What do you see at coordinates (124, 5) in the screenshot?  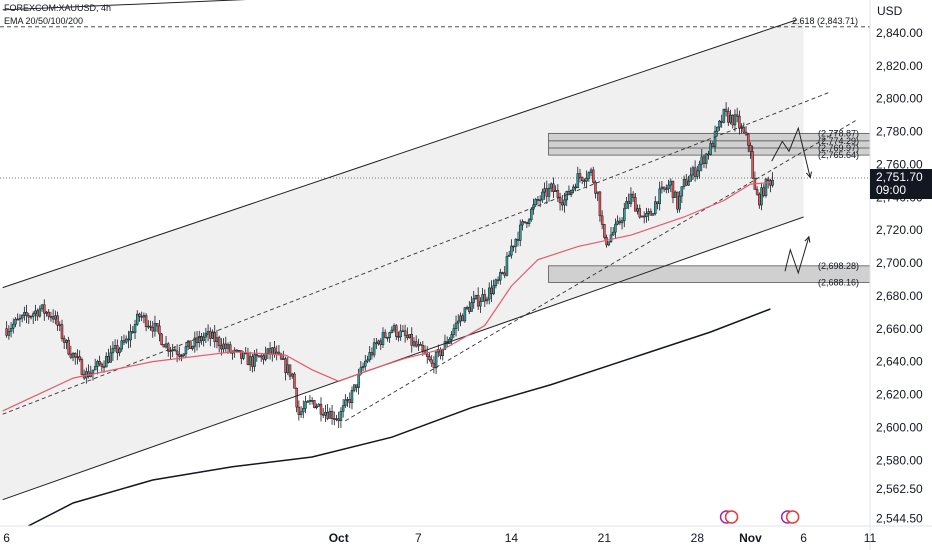 I see `outer-channel-line` at bounding box center [124, 5].